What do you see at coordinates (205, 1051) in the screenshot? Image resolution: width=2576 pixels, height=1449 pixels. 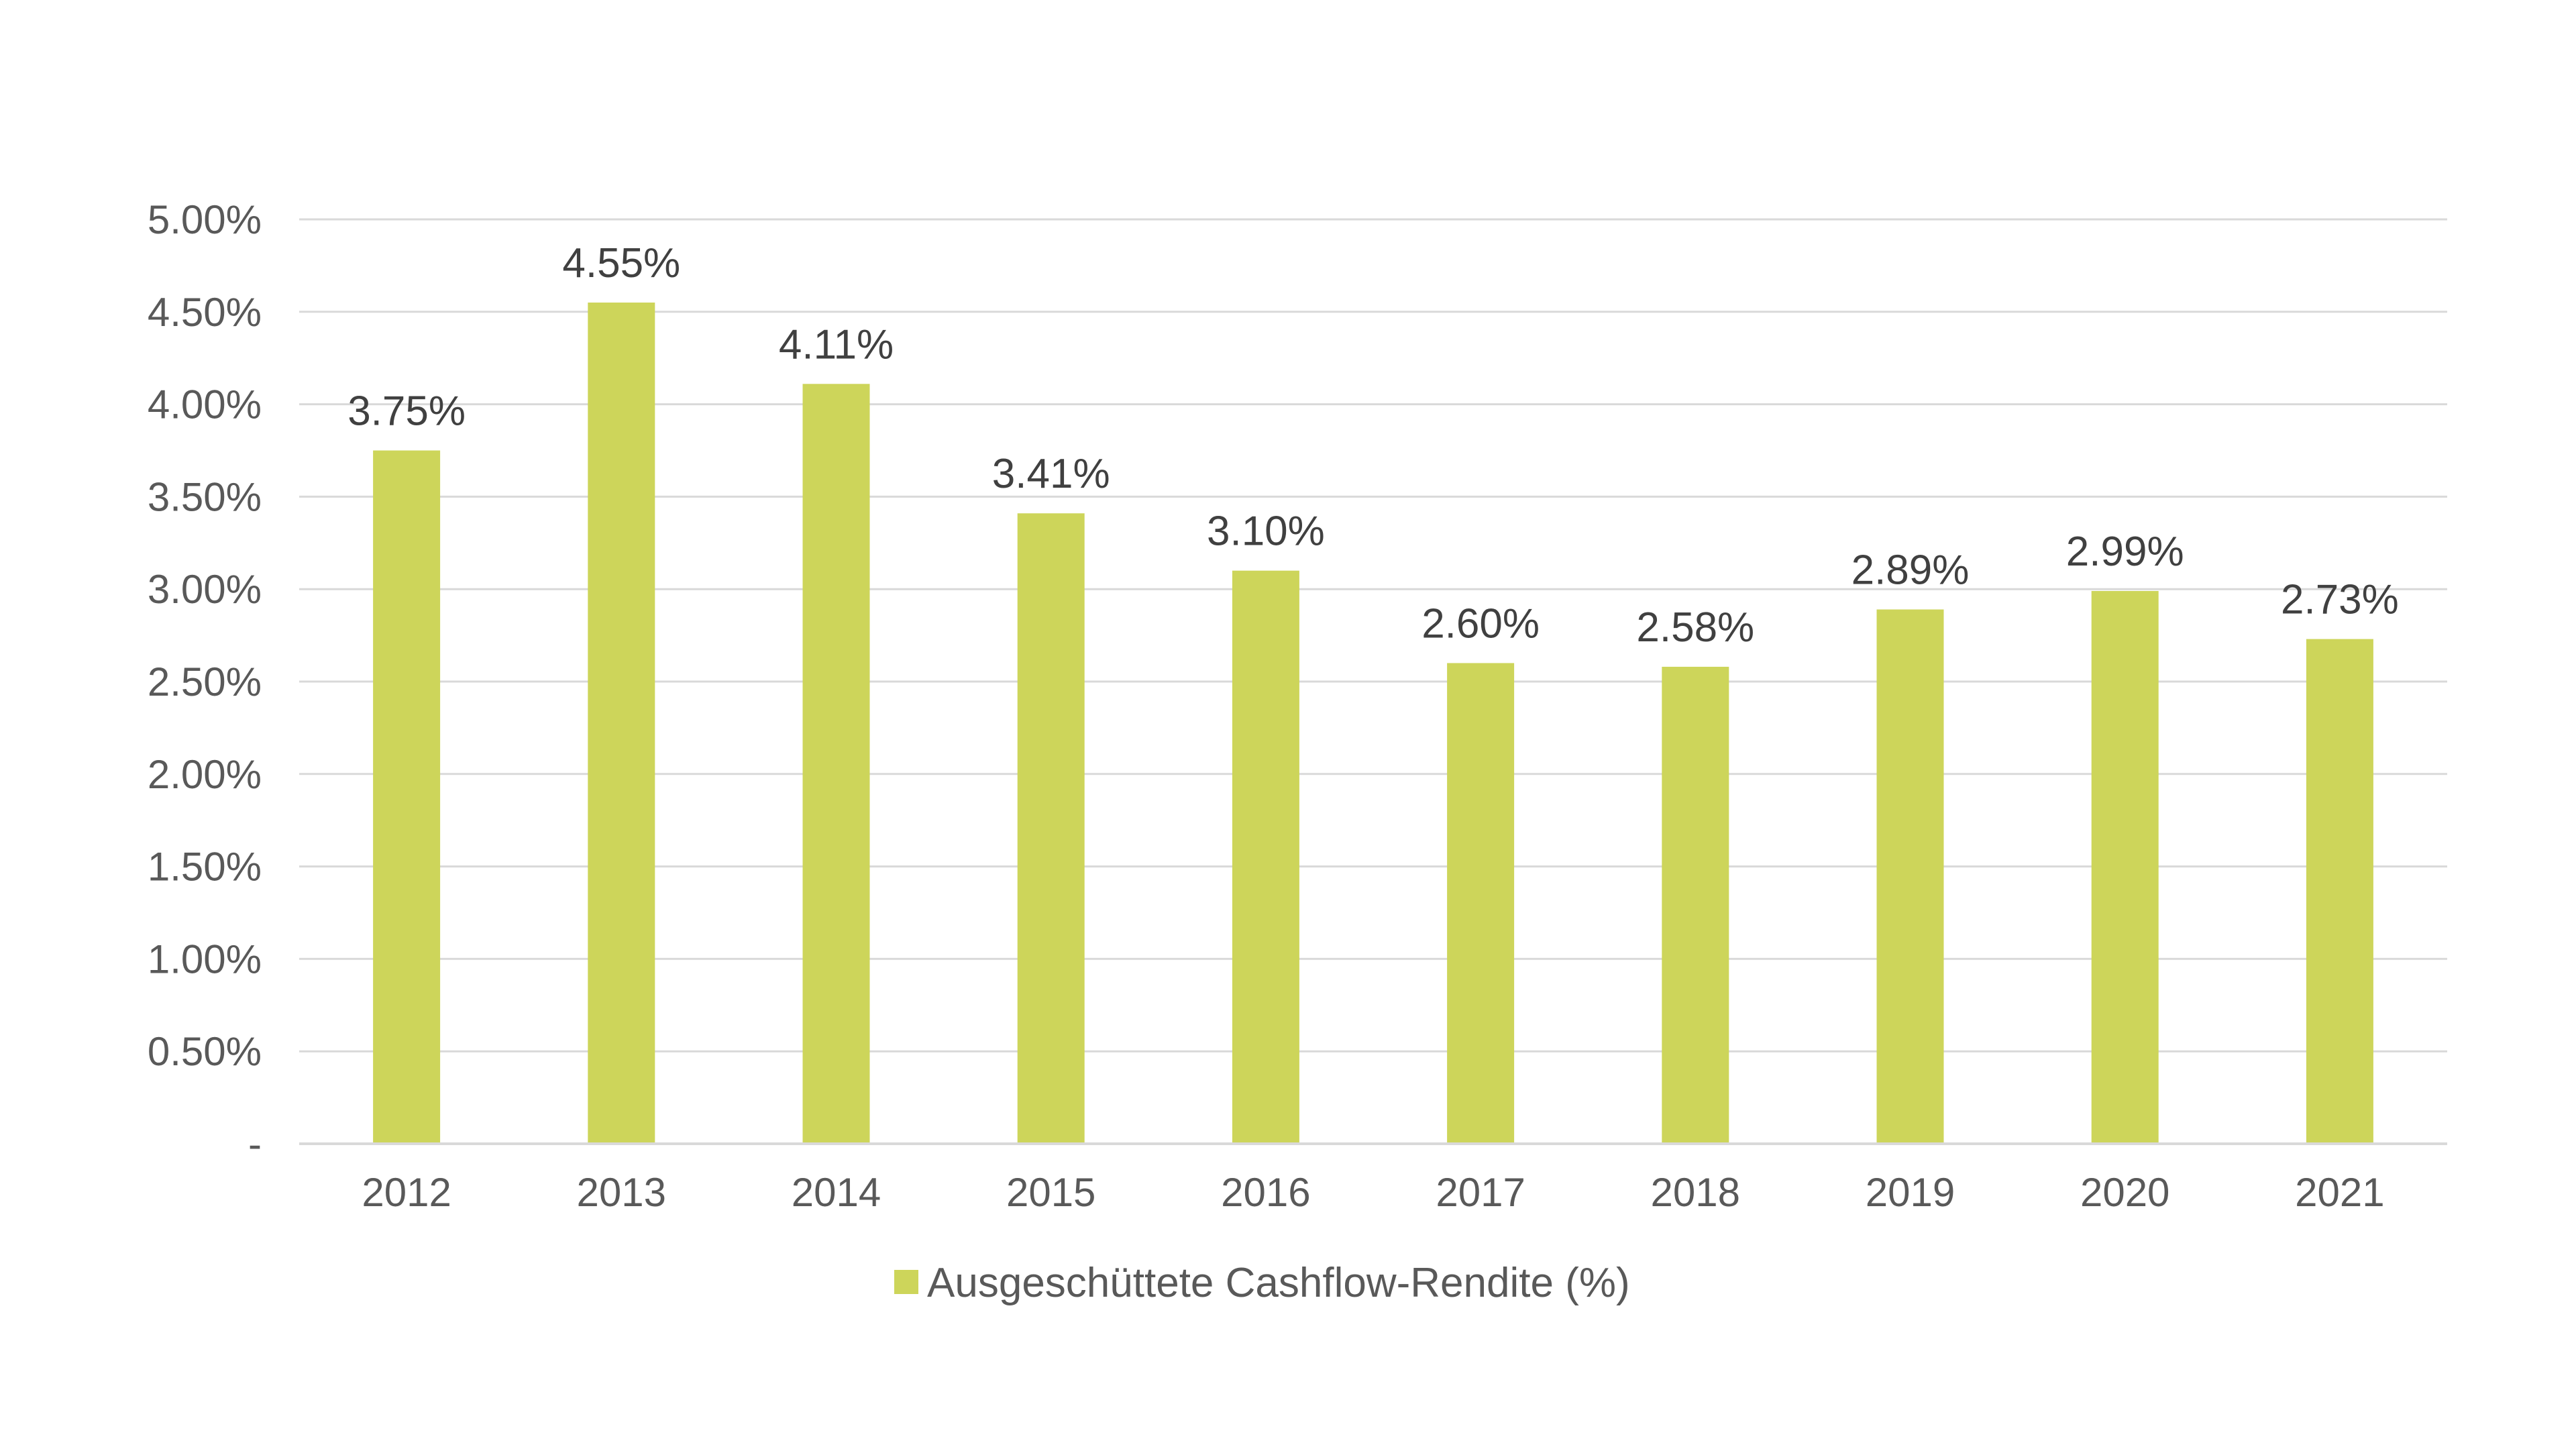 I see `y-tick-label: 0.50%` at bounding box center [205, 1051].